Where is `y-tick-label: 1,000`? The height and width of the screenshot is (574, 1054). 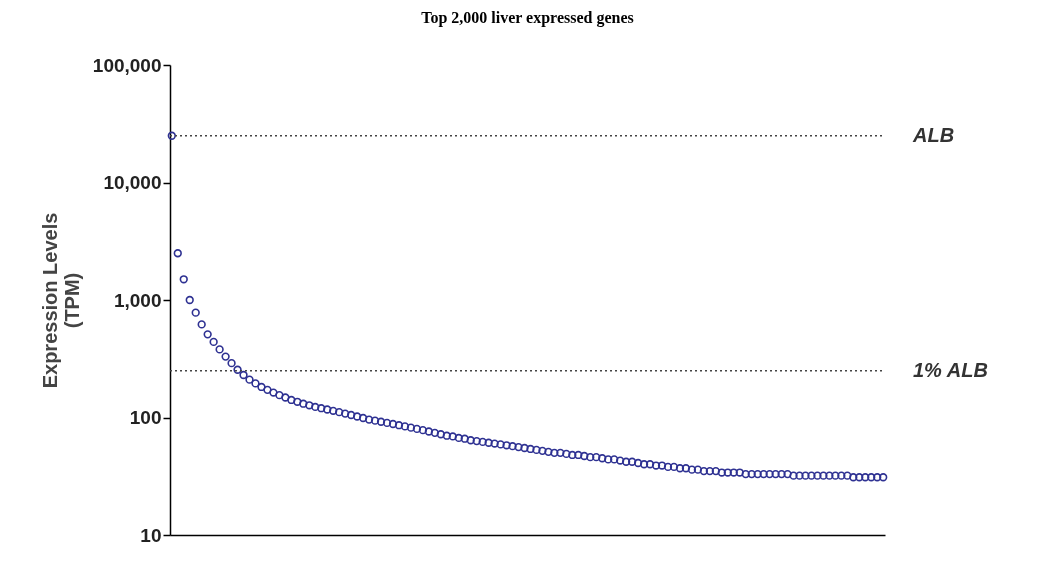 y-tick-label: 1,000 is located at coordinates (137, 300).